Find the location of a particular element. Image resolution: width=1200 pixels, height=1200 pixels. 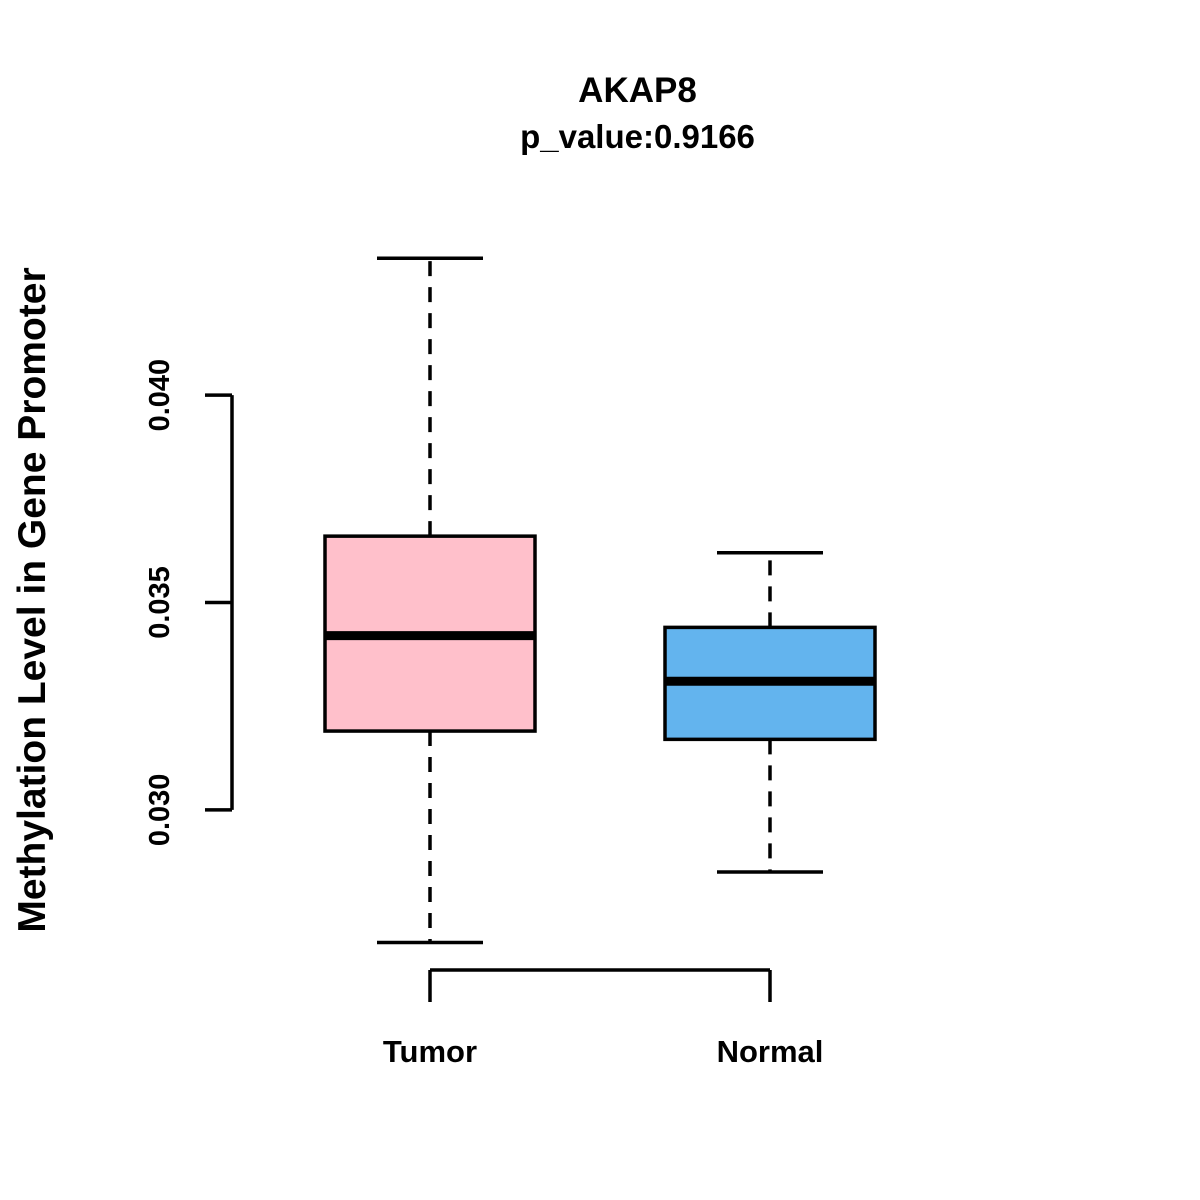

y-tick-label: 0.035 is located at coordinates (160, 602).